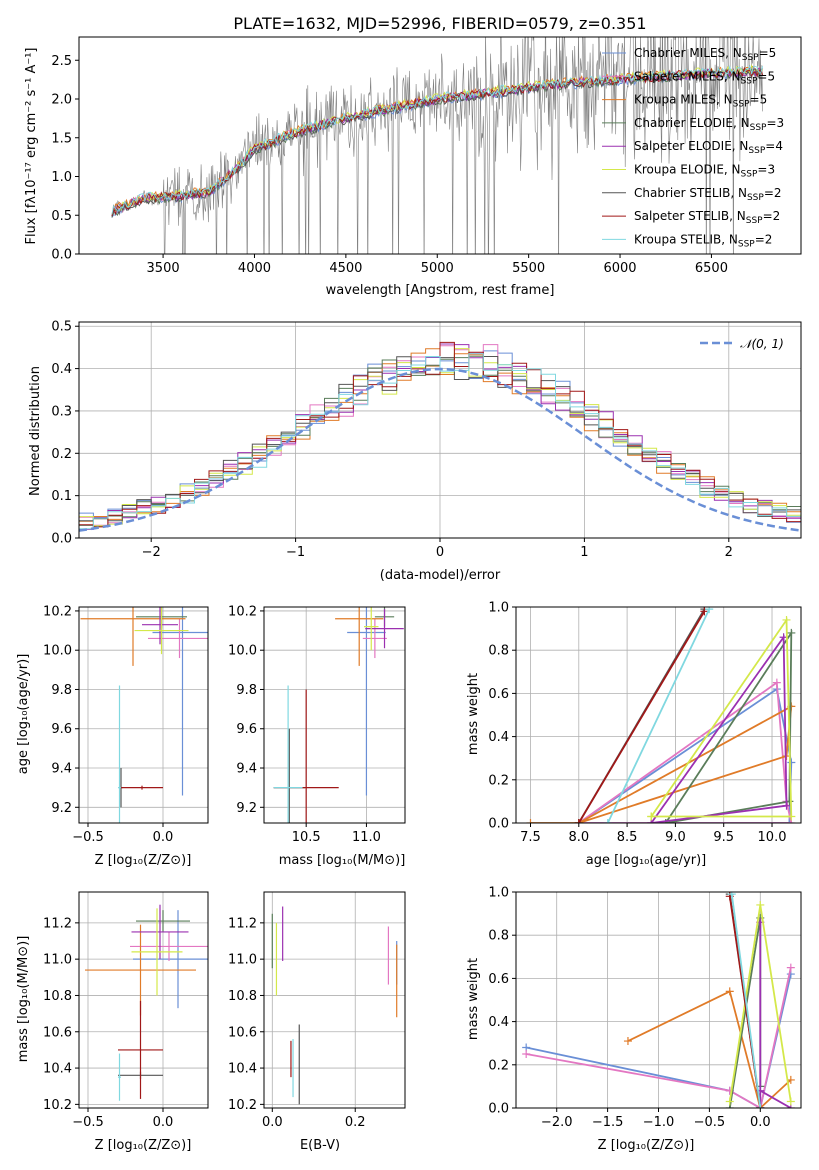  I want to click on age-vs-mass-panel: 10.5 11.0 9.2 9.4 9.6 9.8 10.0 10.2, so click(317, 724).